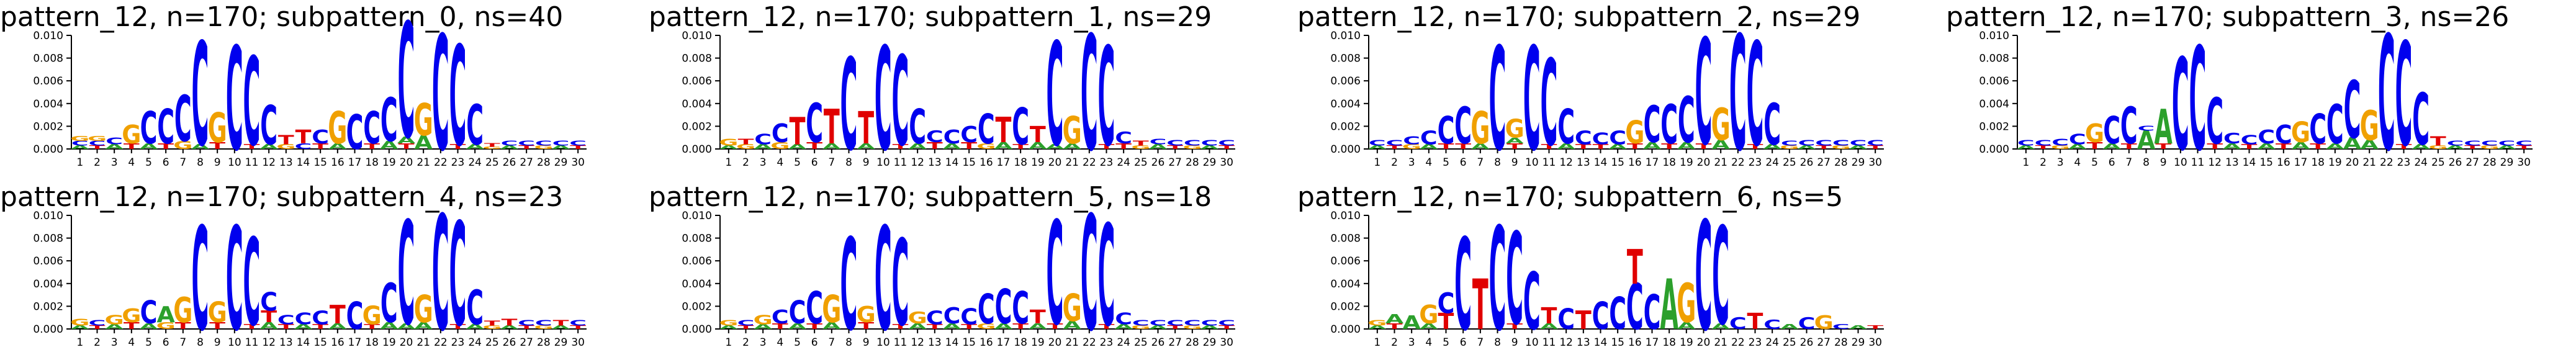 The image size is (2576, 360). What do you see at coordinates (848, 162) in the screenshot?
I see `x-tick-label: 8` at bounding box center [848, 162].